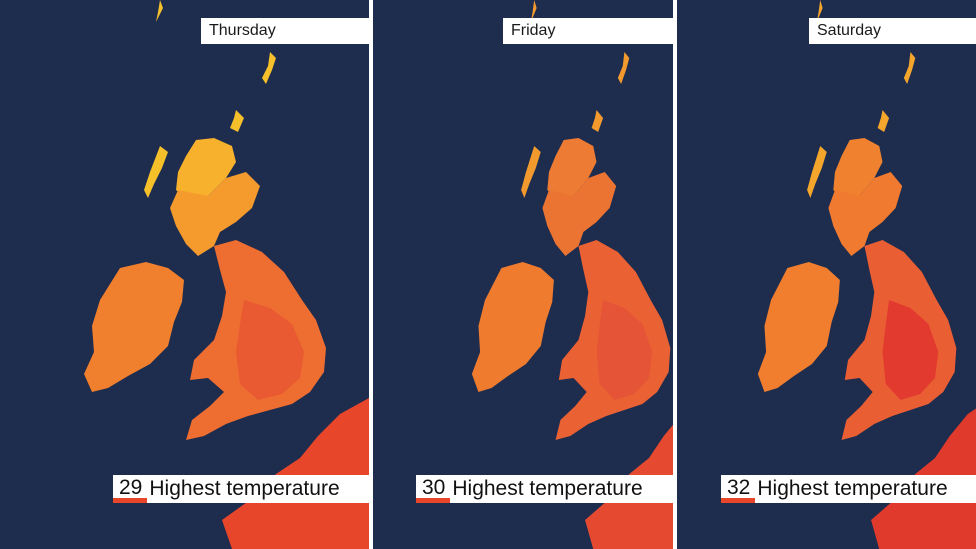  What do you see at coordinates (433, 489) in the screenshot?
I see `max-temperature-value: 30` at bounding box center [433, 489].